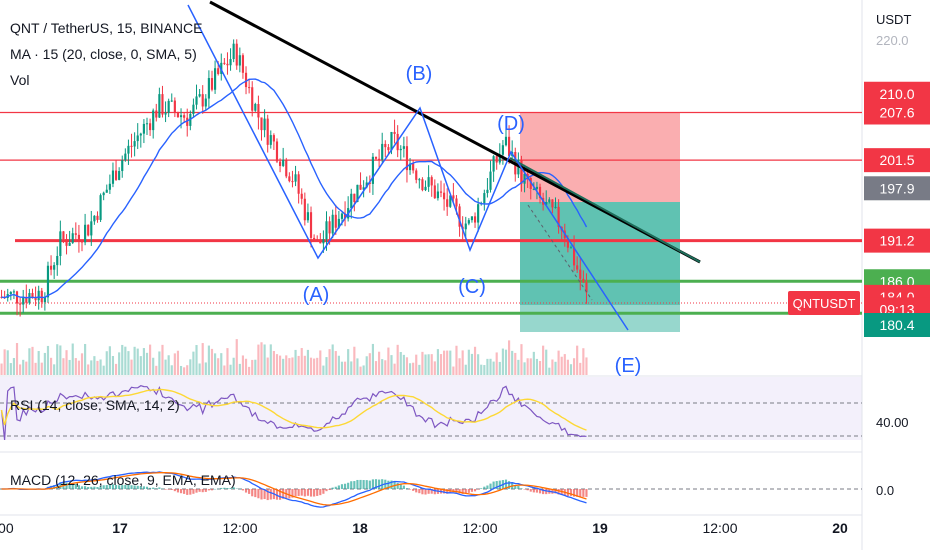  Describe the element at coordinates (95, 405) in the screenshot. I see `rsi-legend: RSI (14, close, SMA, 14, 2)` at that location.